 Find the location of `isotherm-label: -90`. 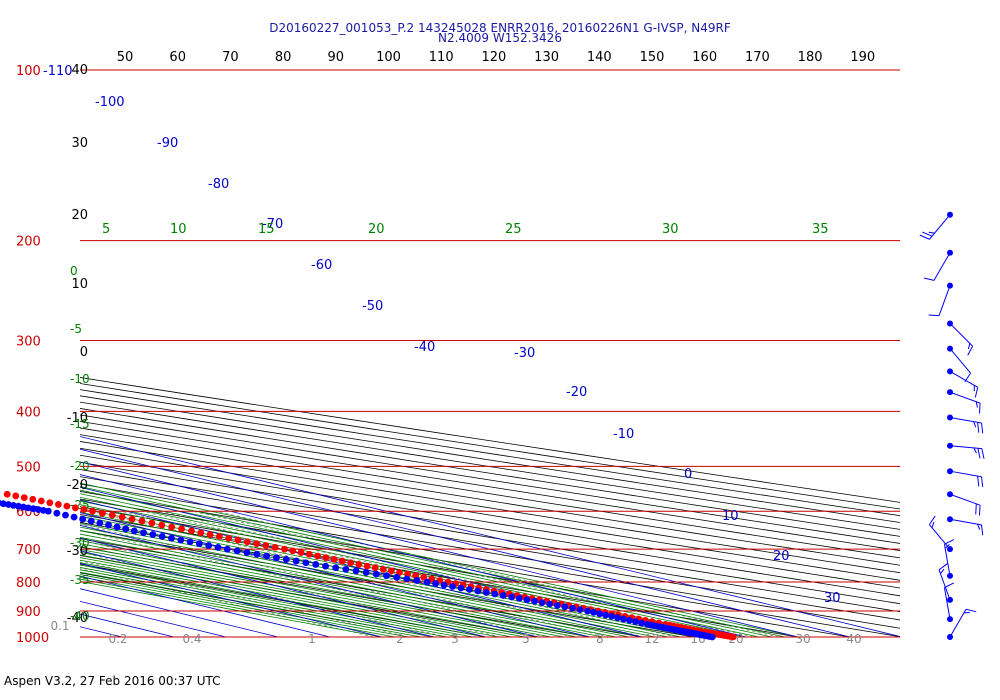

isotherm-label: -90 is located at coordinates (167, 143).